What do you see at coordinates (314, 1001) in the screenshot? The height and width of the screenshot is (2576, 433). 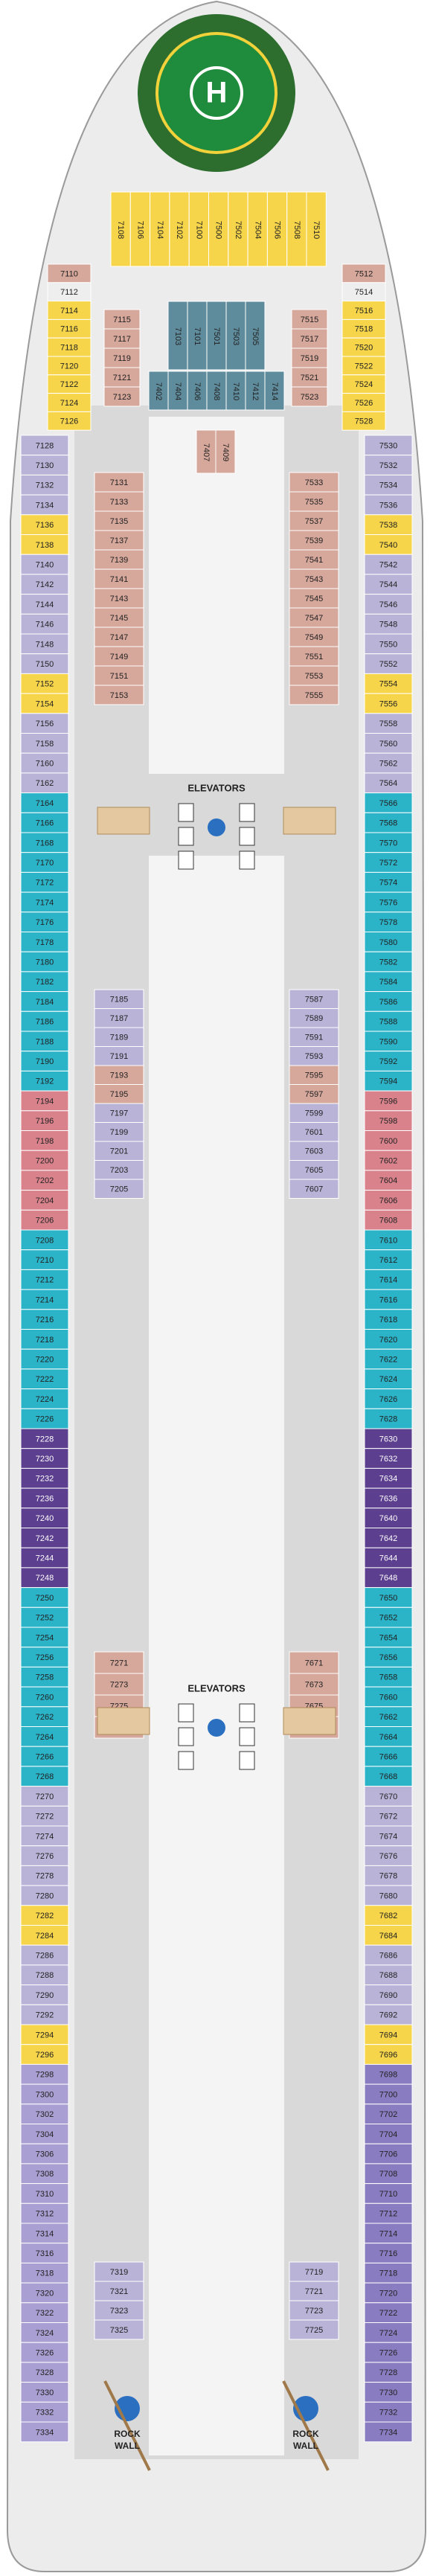 I see `cabin-number: 7587` at bounding box center [314, 1001].